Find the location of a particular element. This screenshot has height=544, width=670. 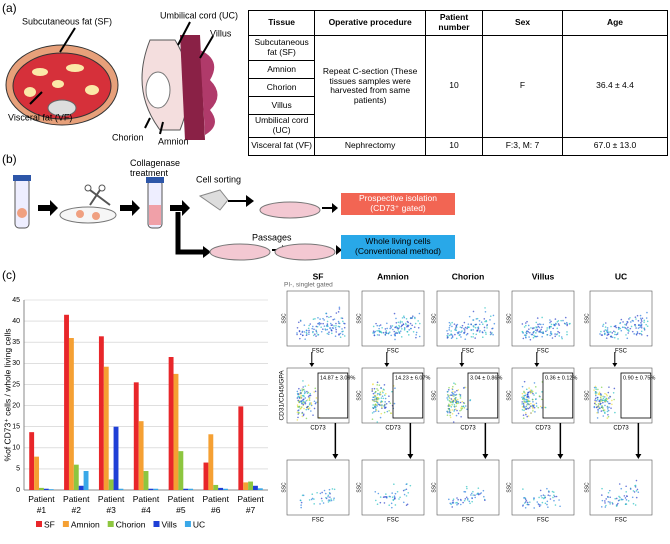

label: Visceral fat (VF) is located at coordinates (40, 117).